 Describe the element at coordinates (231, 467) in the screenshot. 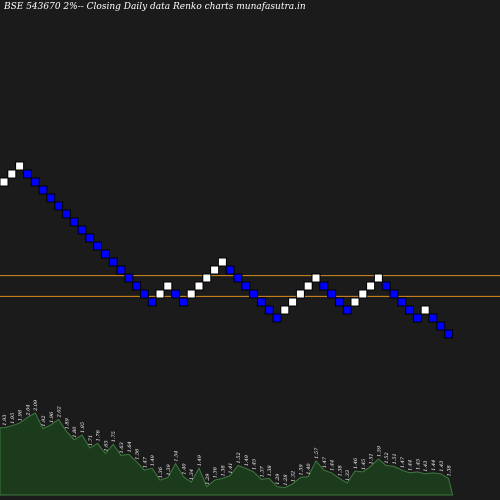

I see `volume-label: 1.41` at that location.